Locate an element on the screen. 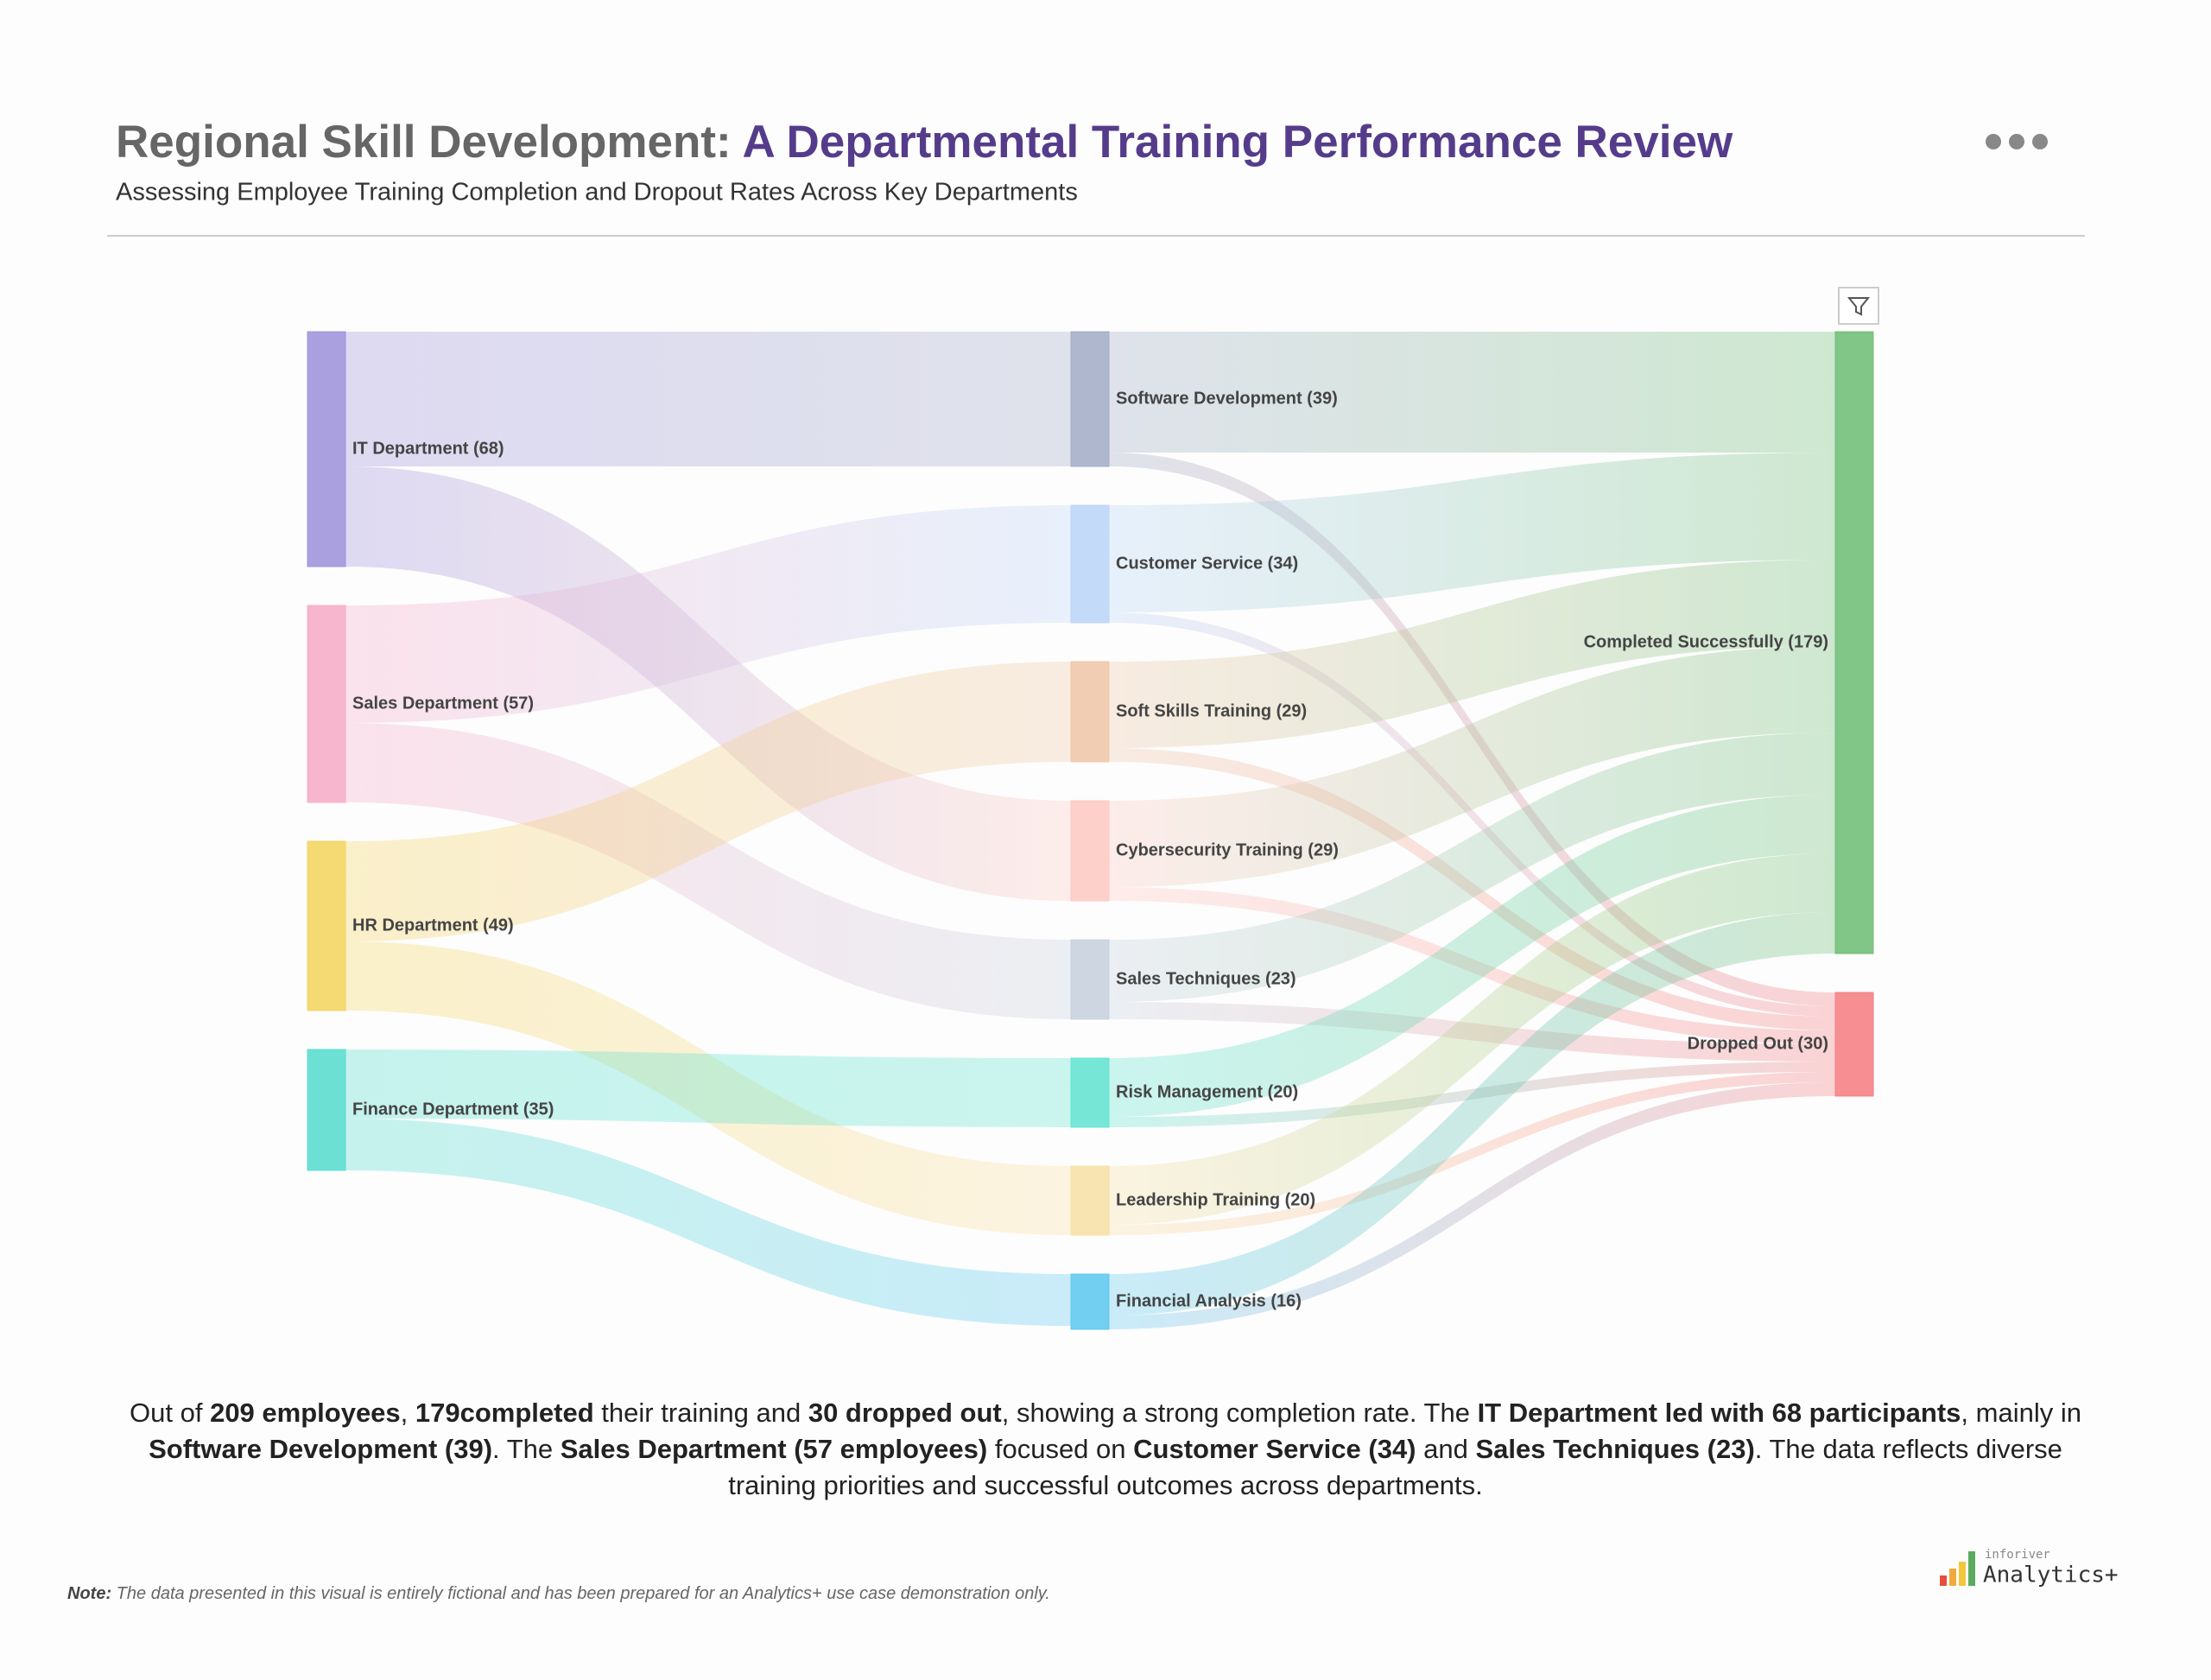 This screenshot has height=1680, width=2211. node-label: HR Department (49) is located at coordinates (433, 926).